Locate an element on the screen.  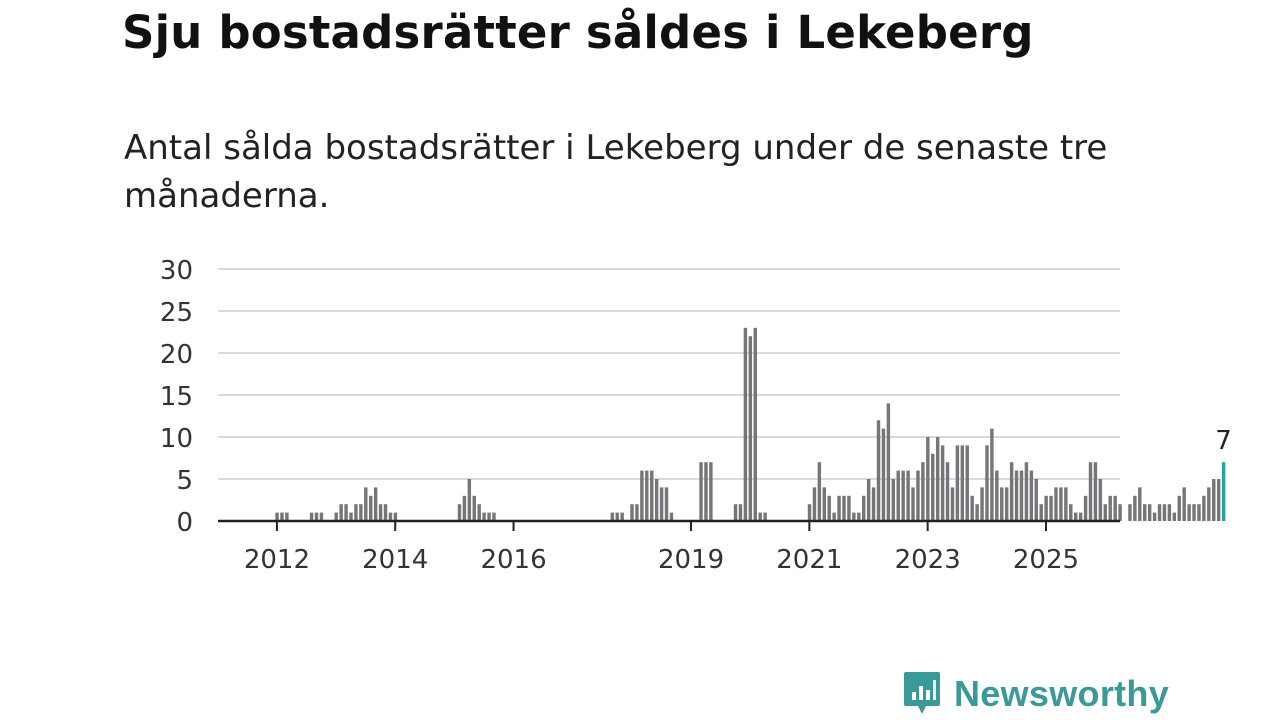
bar-latest is located at coordinates (1223, 491).